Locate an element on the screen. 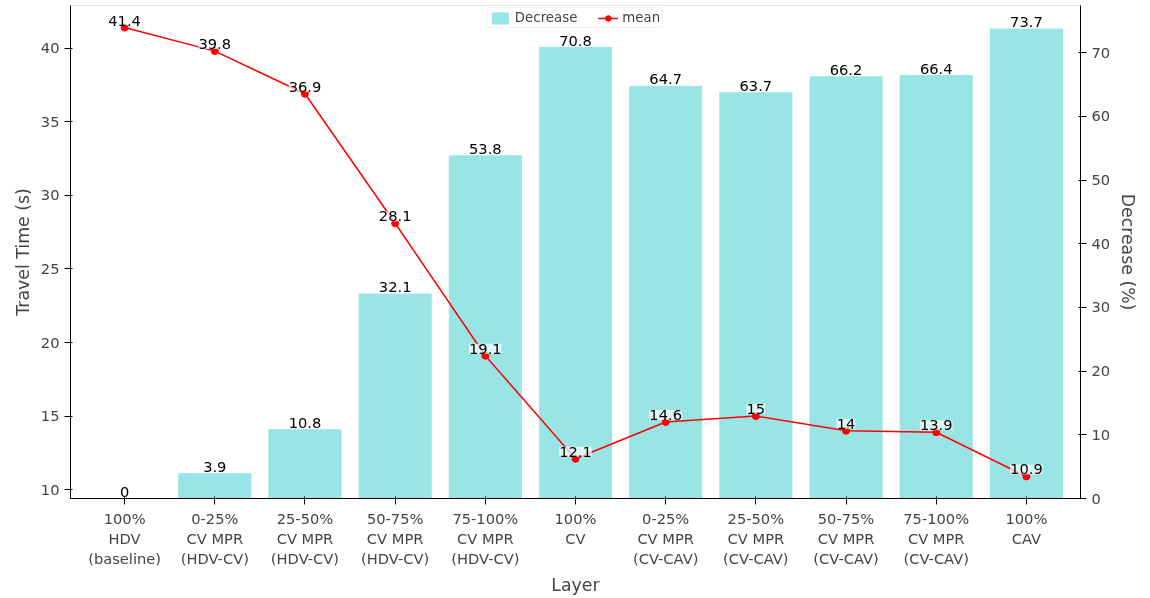 This screenshot has width=1150, height=598. x-axis-title: Layer is located at coordinates (576, 585).